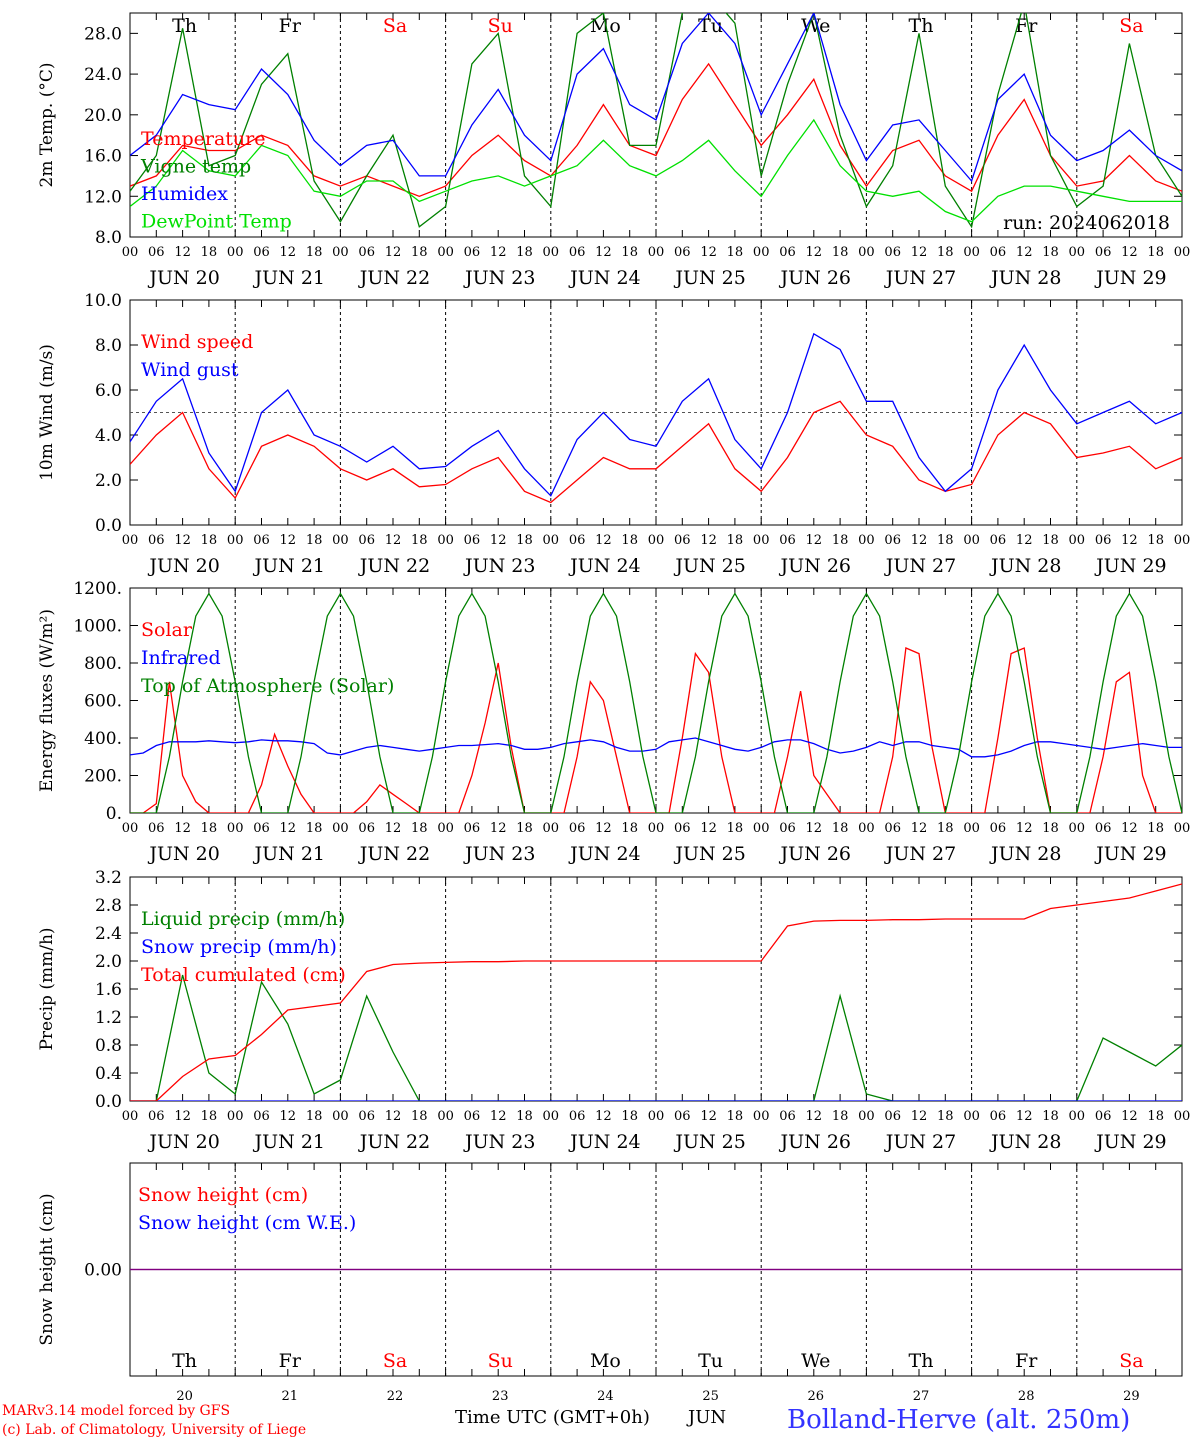 The width and height of the screenshot is (1194, 1440). What do you see at coordinates (815, 1361) in the screenshot?
I see `weekday-label: We` at bounding box center [815, 1361].